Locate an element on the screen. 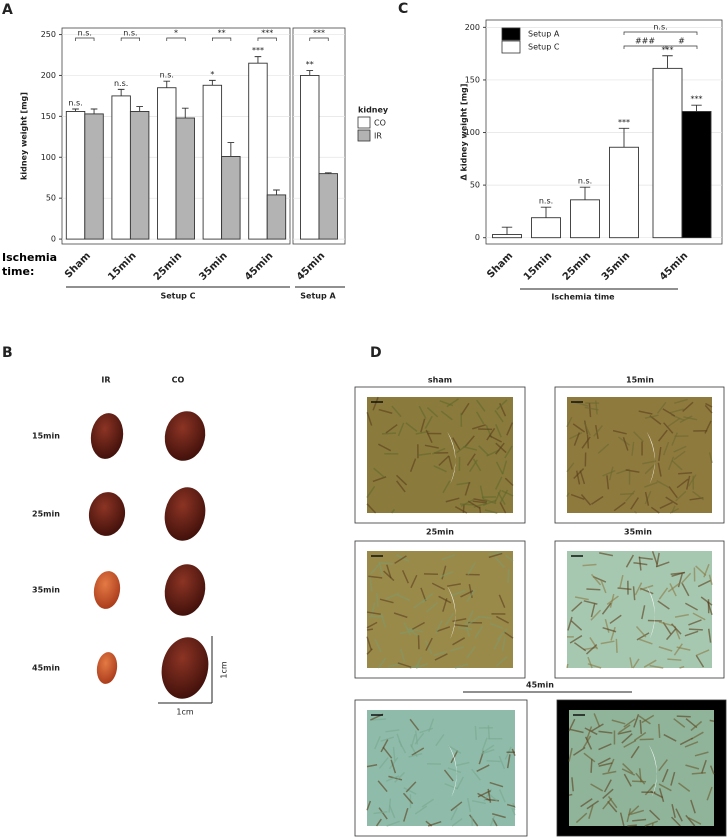 This screenshot has width=728, height=839. x-tick-label: Sham is located at coordinates (78, 265).